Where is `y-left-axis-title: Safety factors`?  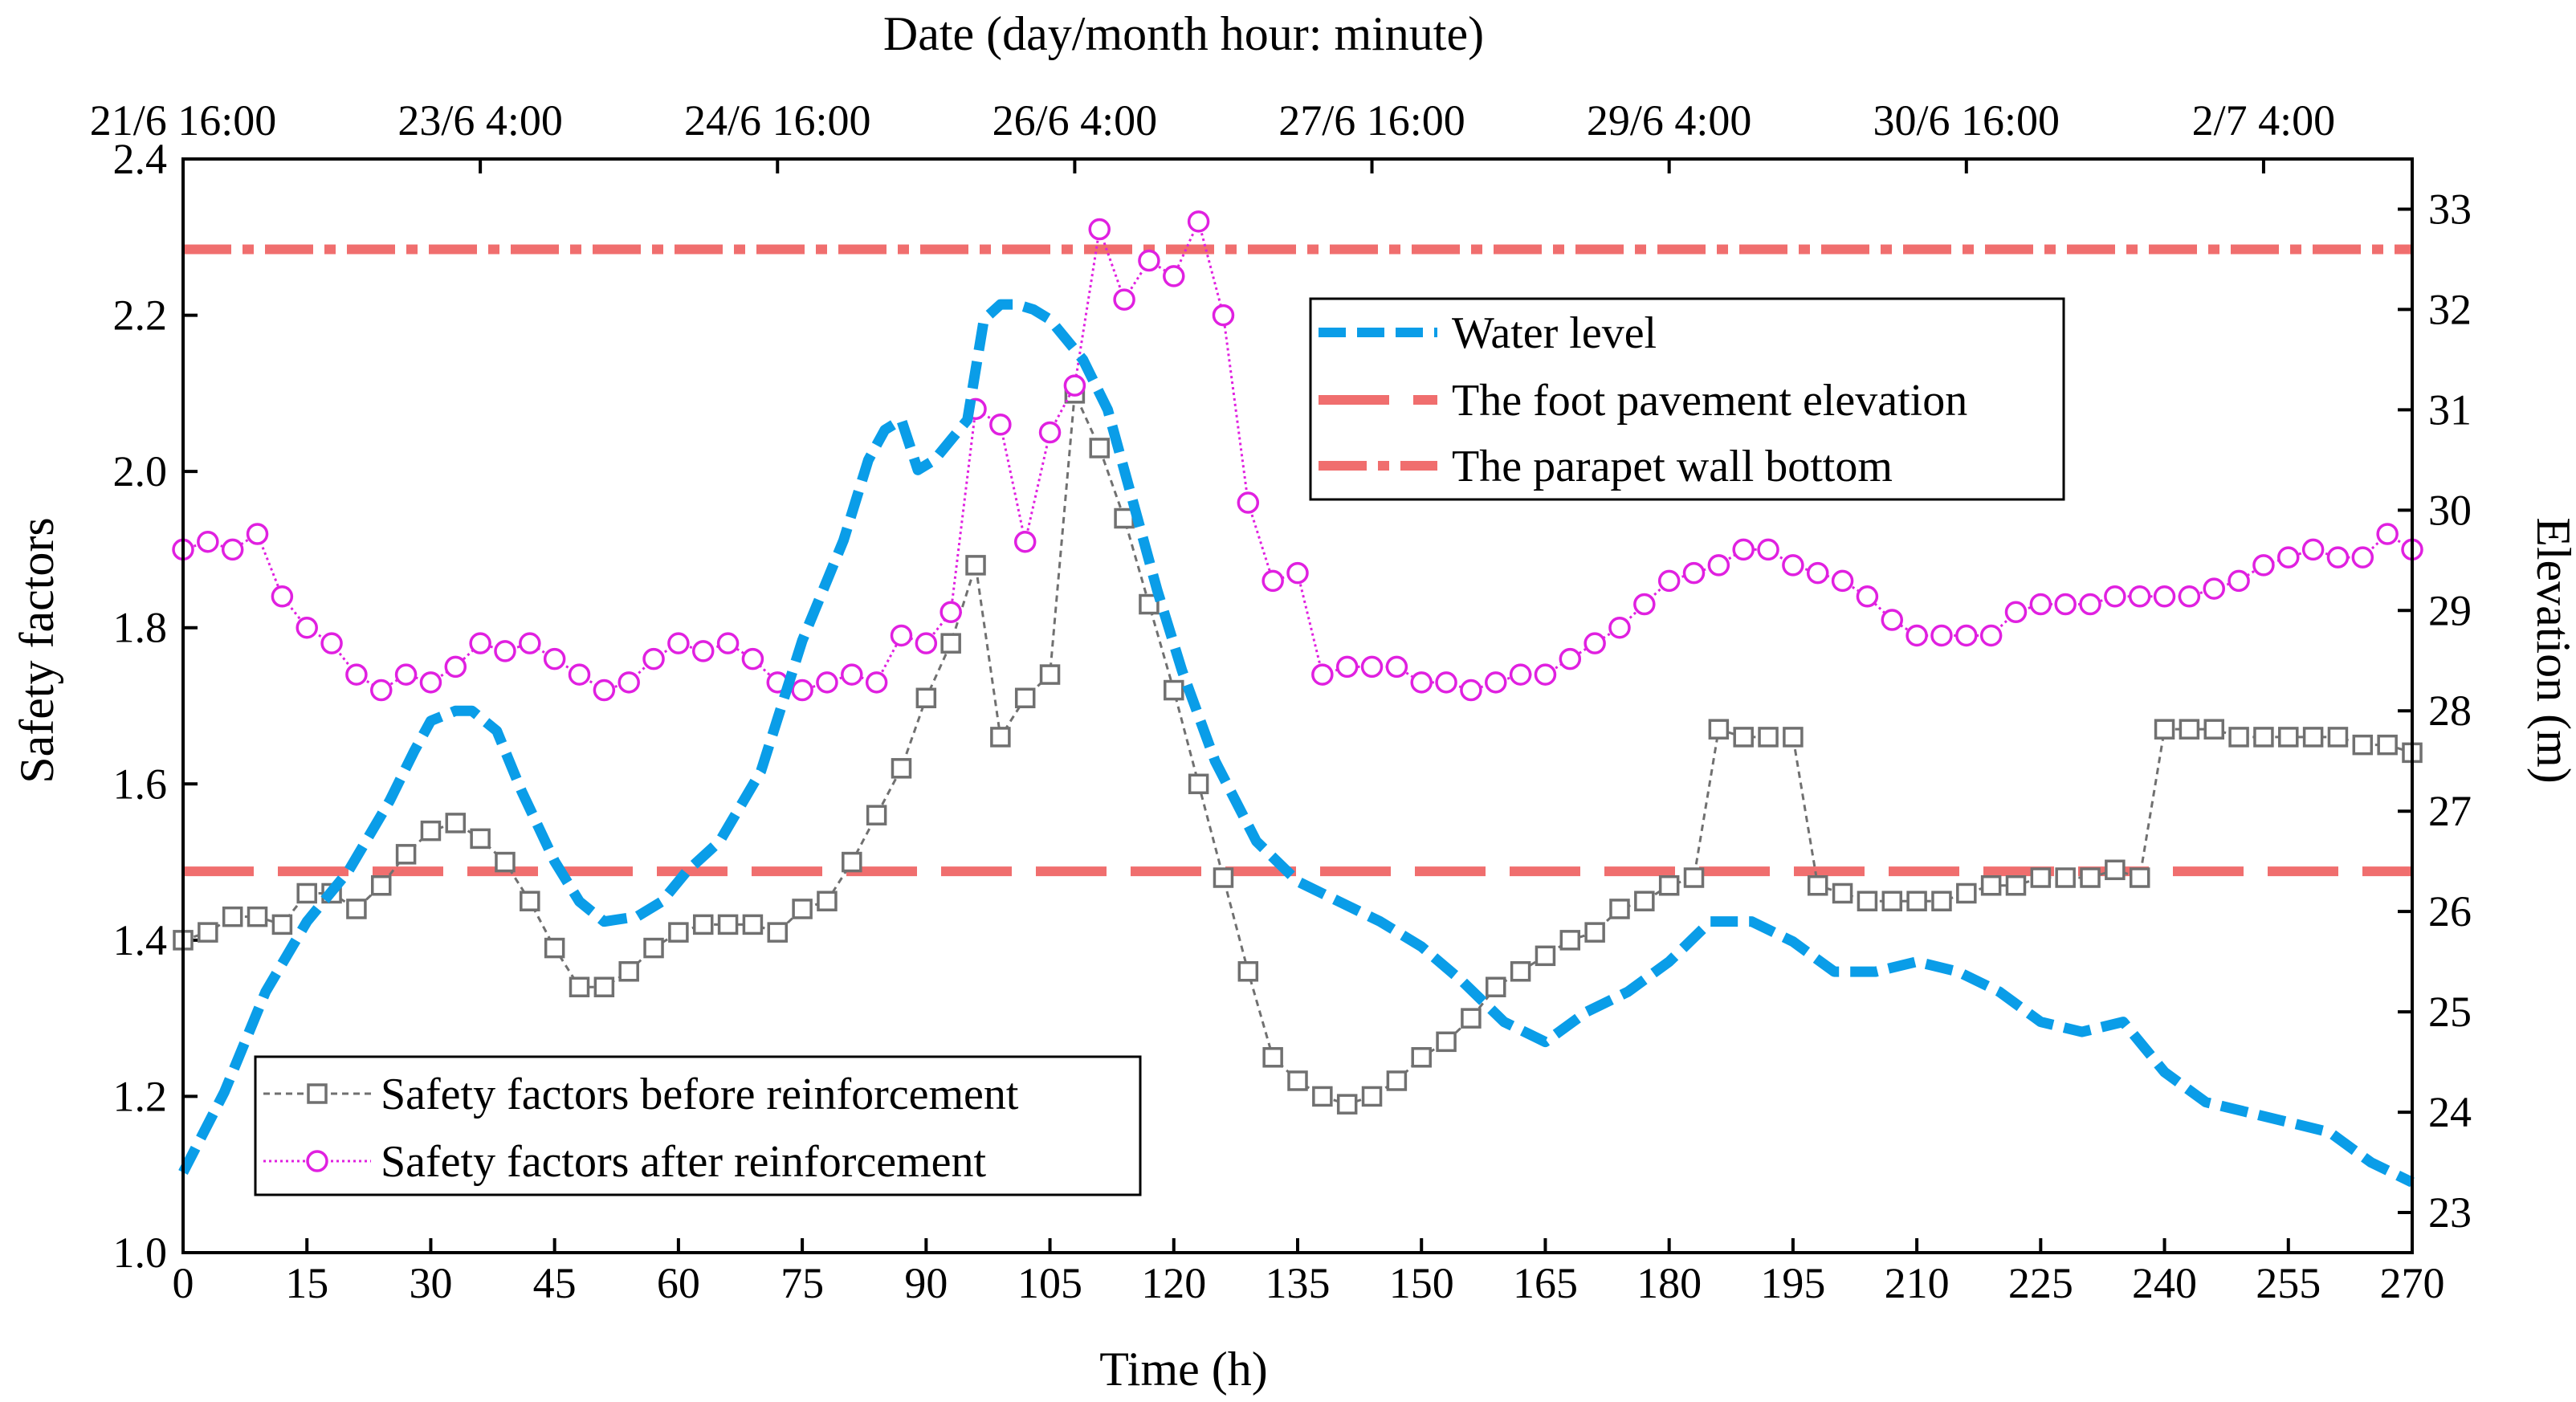 y-left-axis-title: Safety factors is located at coordinates (36, 650).